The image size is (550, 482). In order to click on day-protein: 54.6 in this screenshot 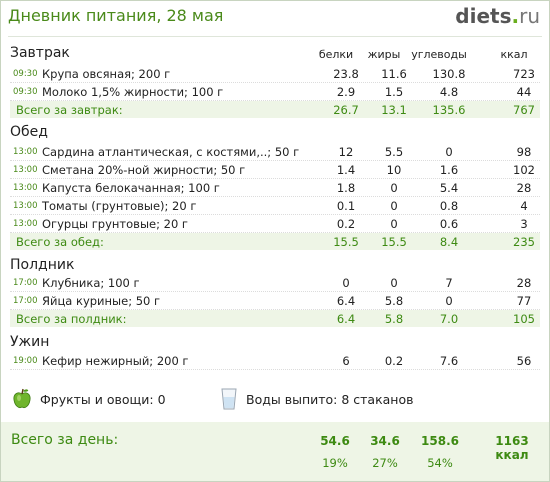, I will do `click(335, 441)`.